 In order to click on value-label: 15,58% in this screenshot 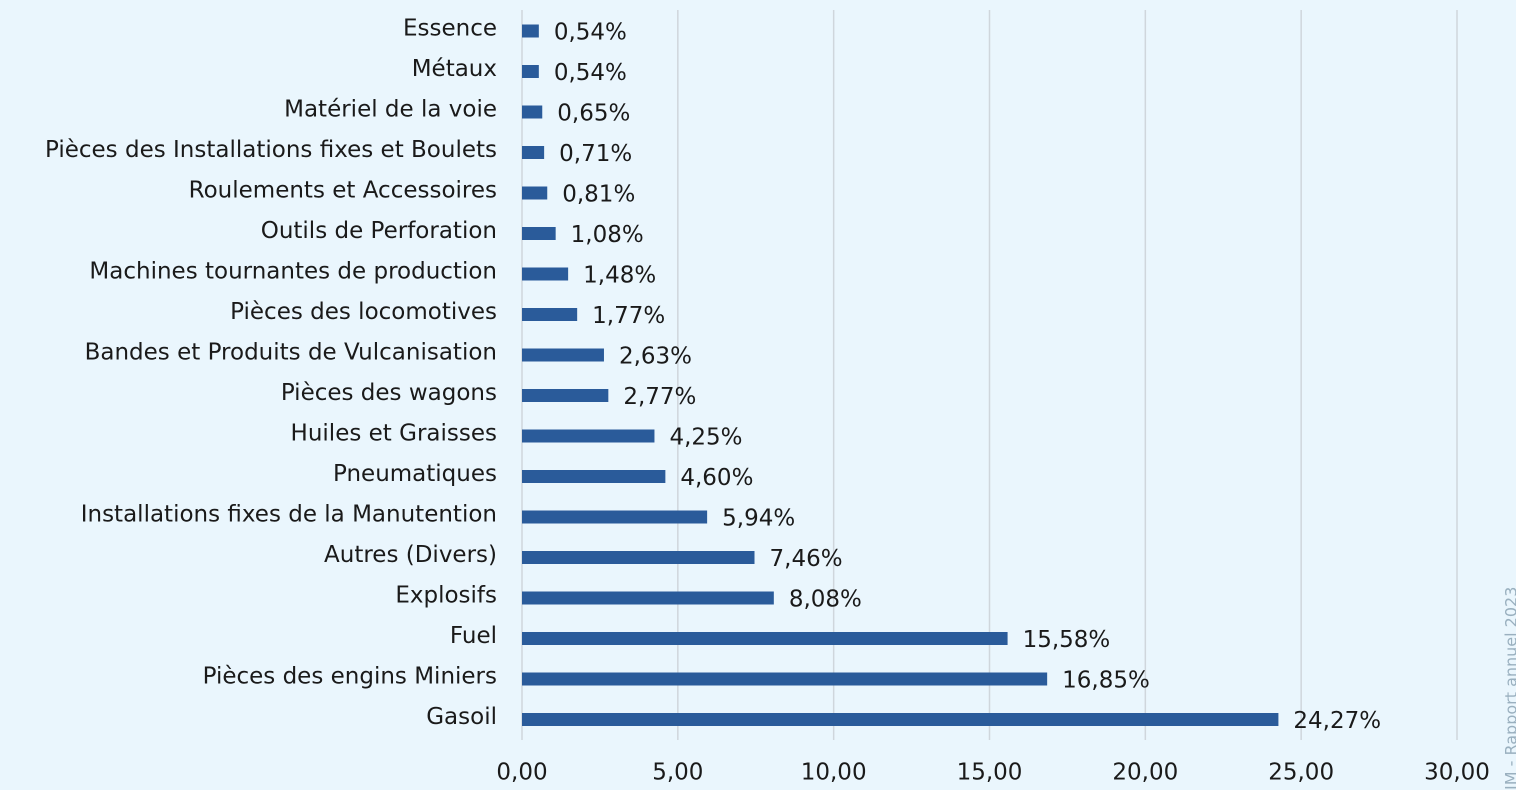, I will do `click(1067, 640)`.